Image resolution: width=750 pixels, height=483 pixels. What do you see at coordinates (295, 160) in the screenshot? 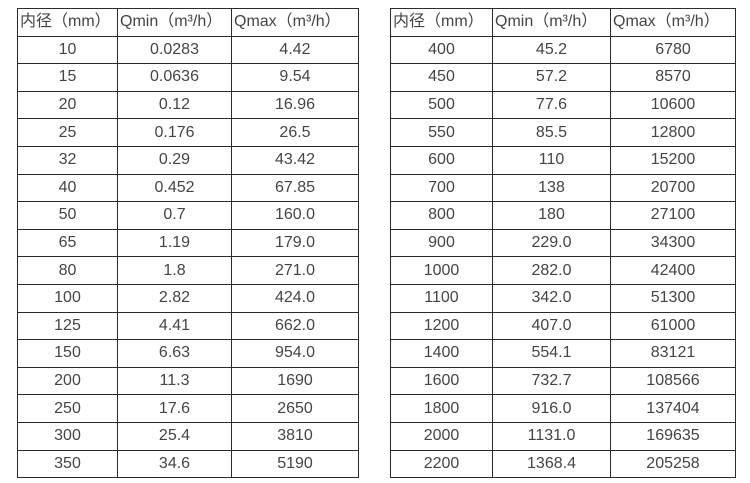
I see `table-cell: 43.42` at bounding box center [295, 160].